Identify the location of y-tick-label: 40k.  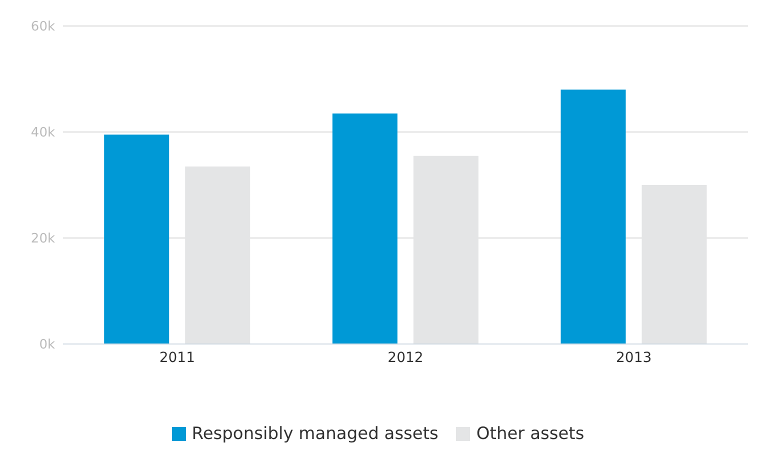
(43, 133).